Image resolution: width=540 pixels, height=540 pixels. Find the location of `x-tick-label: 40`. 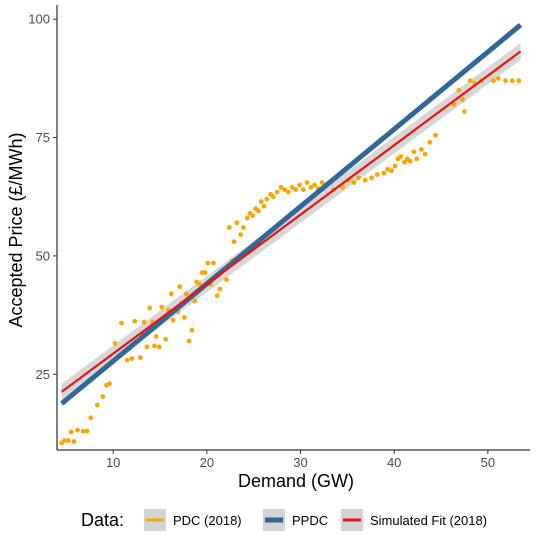

x-tick-label: 40 is located at coordinates (394, 462).